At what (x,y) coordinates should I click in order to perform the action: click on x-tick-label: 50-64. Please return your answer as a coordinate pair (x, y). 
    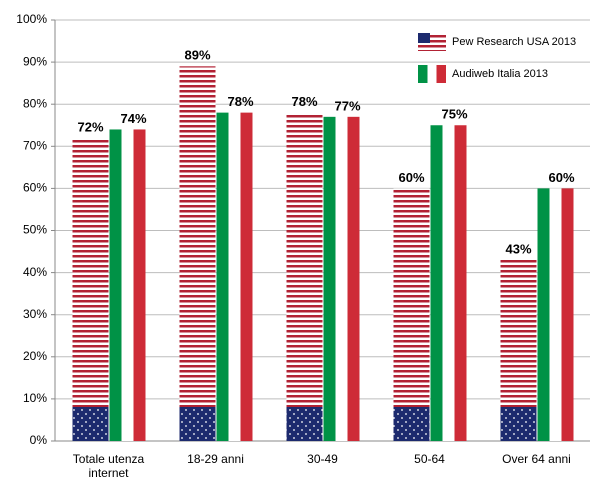
    Looking at the image, I should click on (429, 459).